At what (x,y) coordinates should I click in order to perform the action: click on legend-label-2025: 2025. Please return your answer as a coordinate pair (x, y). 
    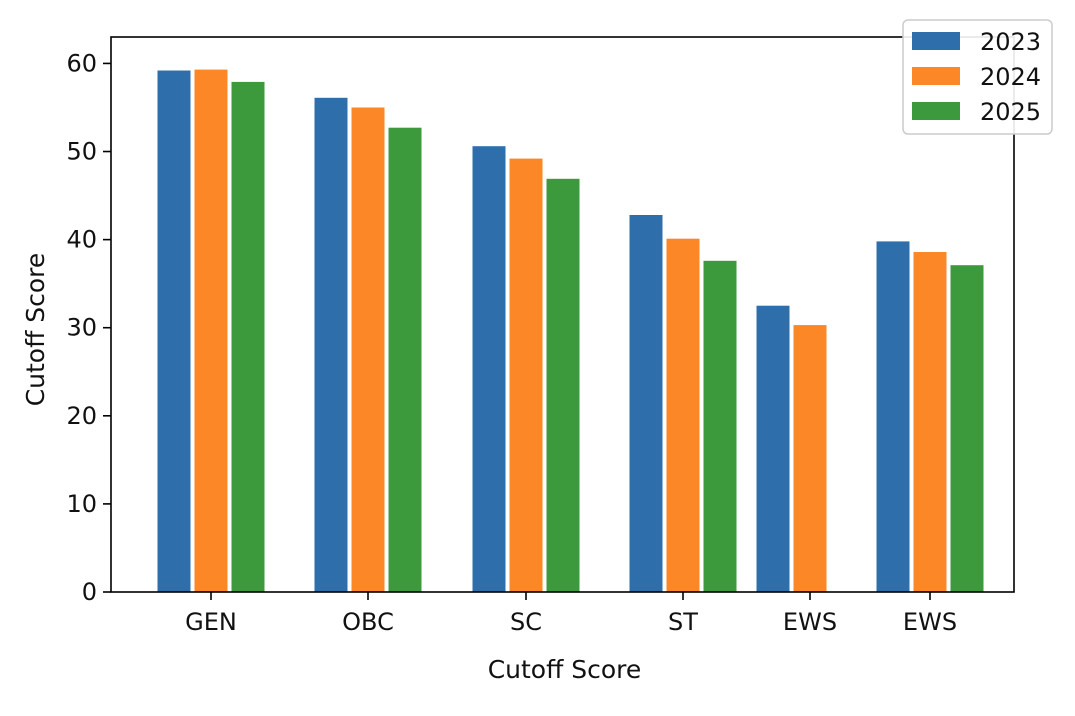
    Looking at the image, I should click on (1010, 112).